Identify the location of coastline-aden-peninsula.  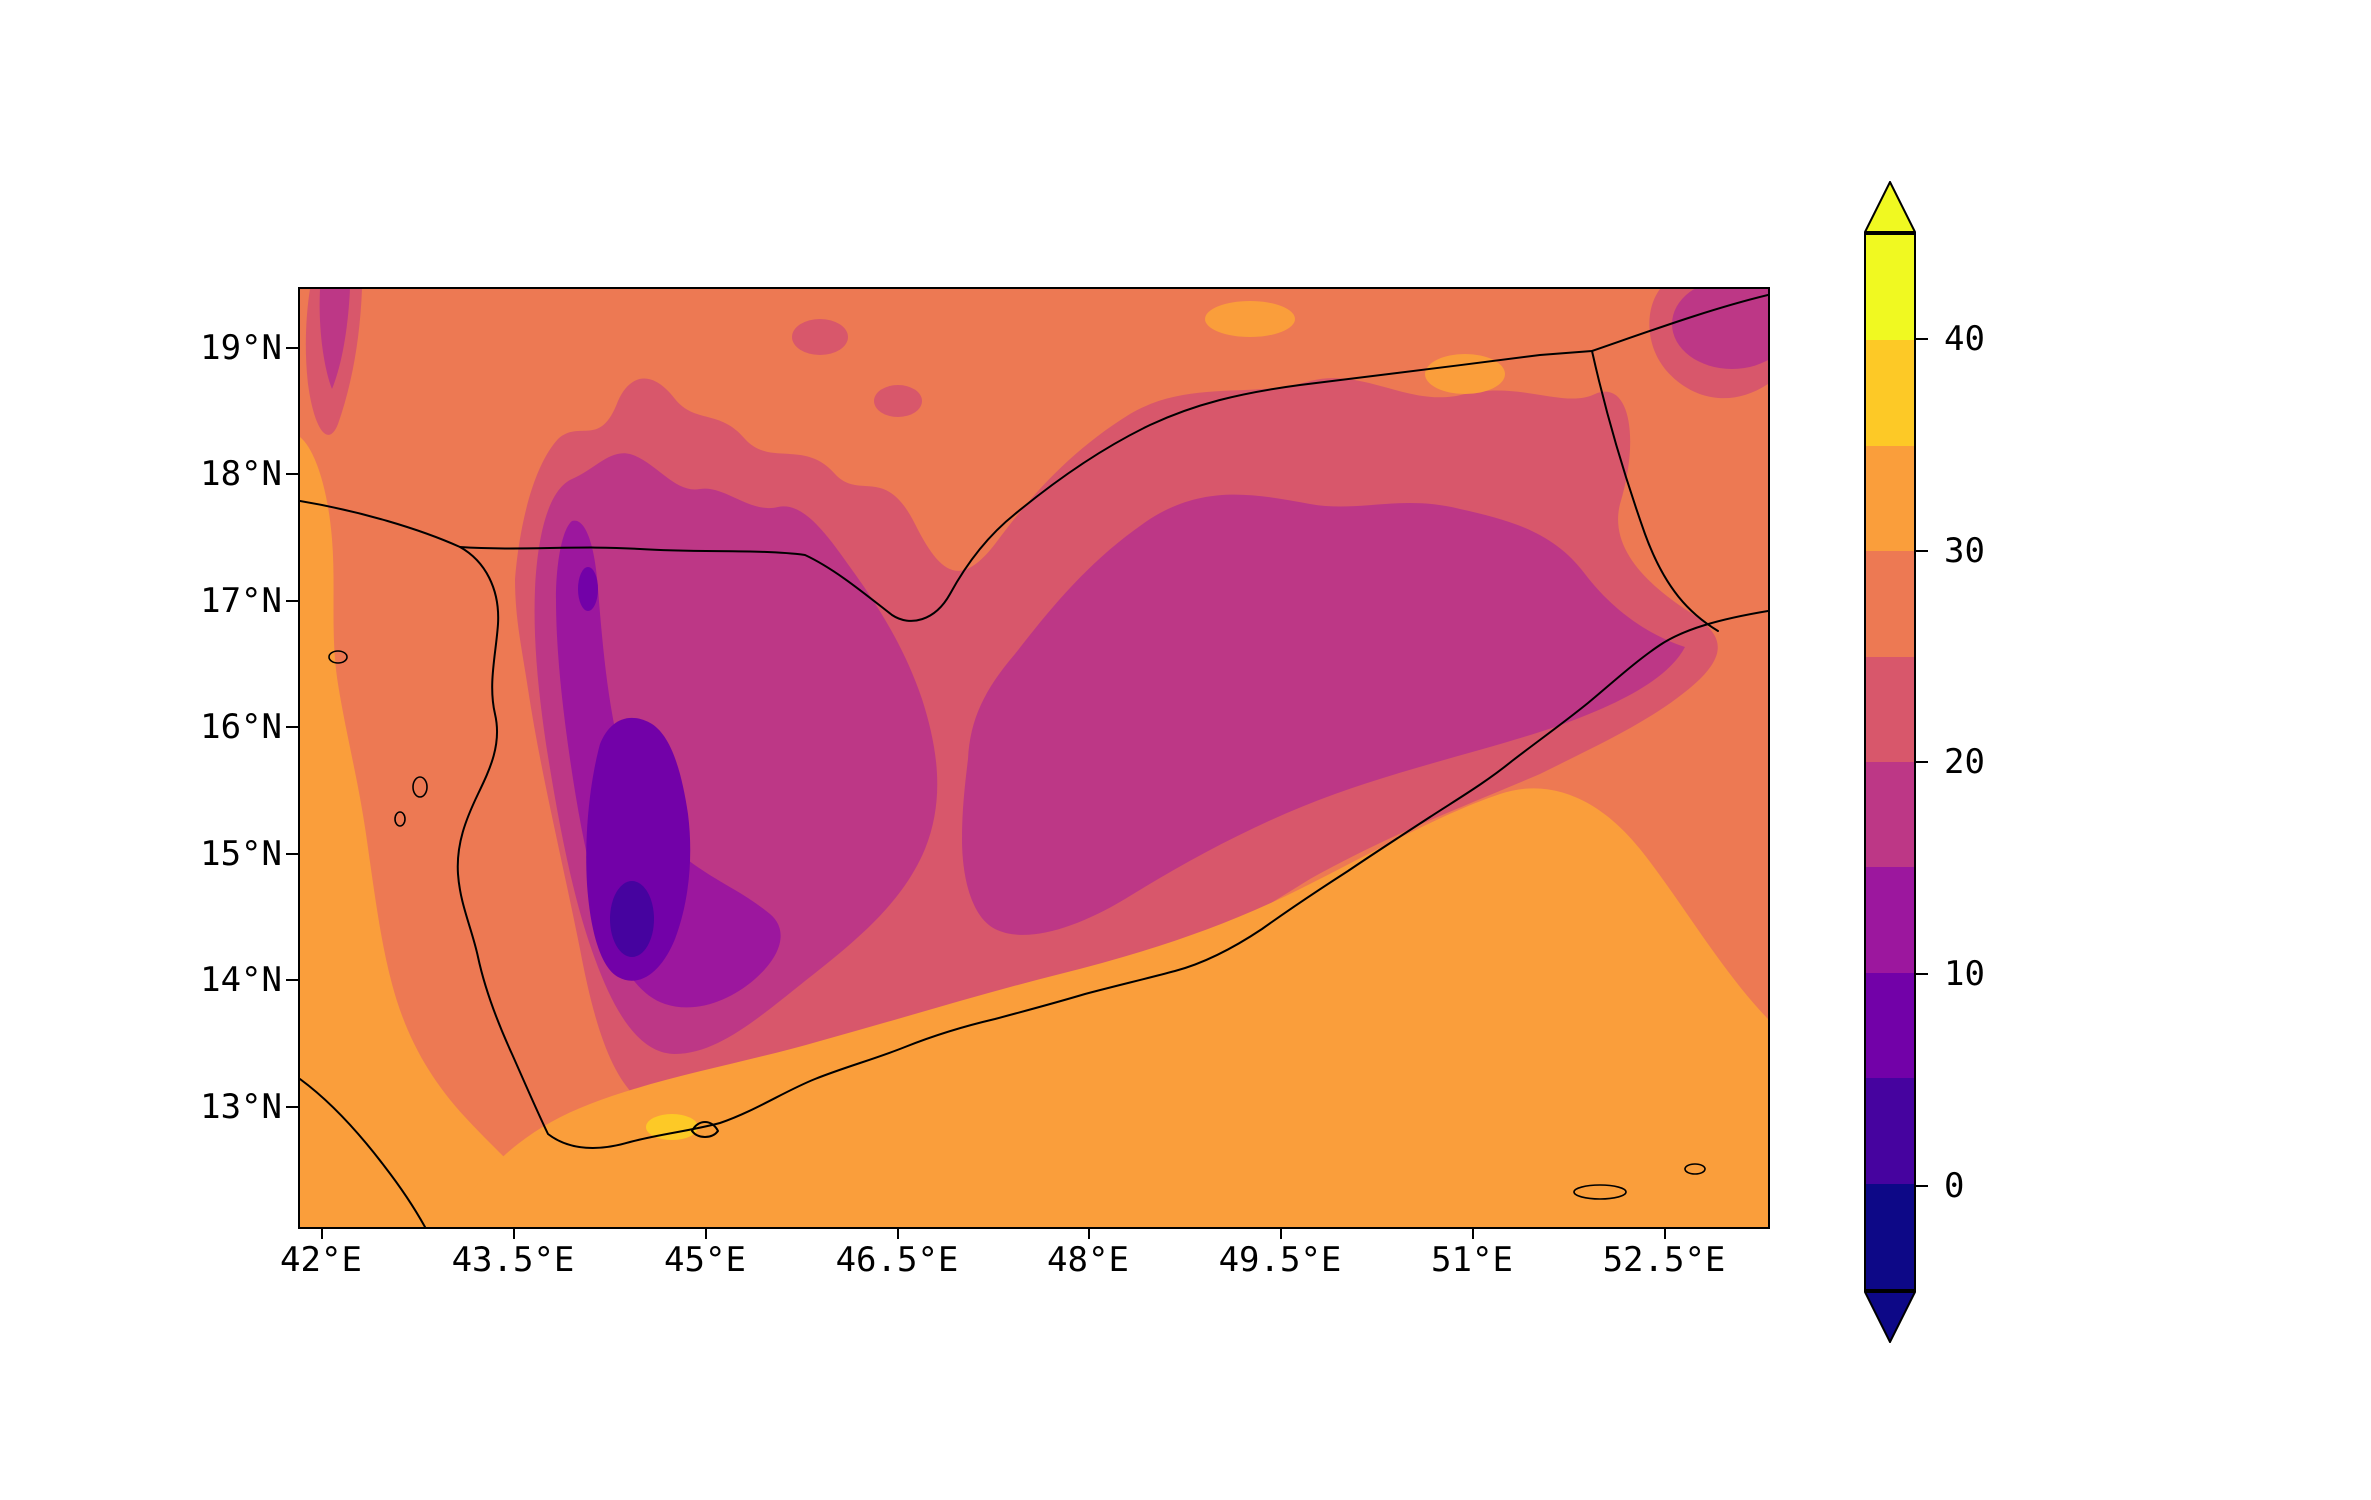
(705, 1129).